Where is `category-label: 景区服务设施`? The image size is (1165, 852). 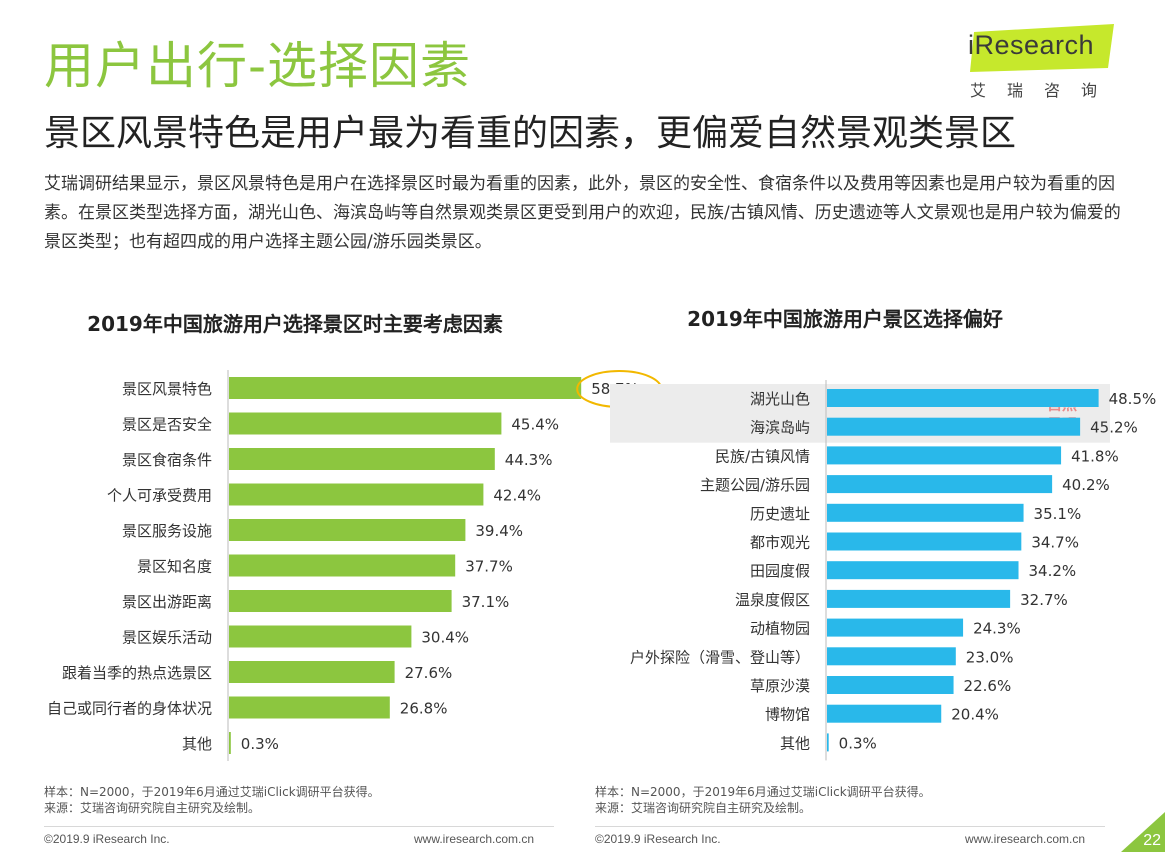
category-label: 景区服务设施 is located at coordinates (167, 531).